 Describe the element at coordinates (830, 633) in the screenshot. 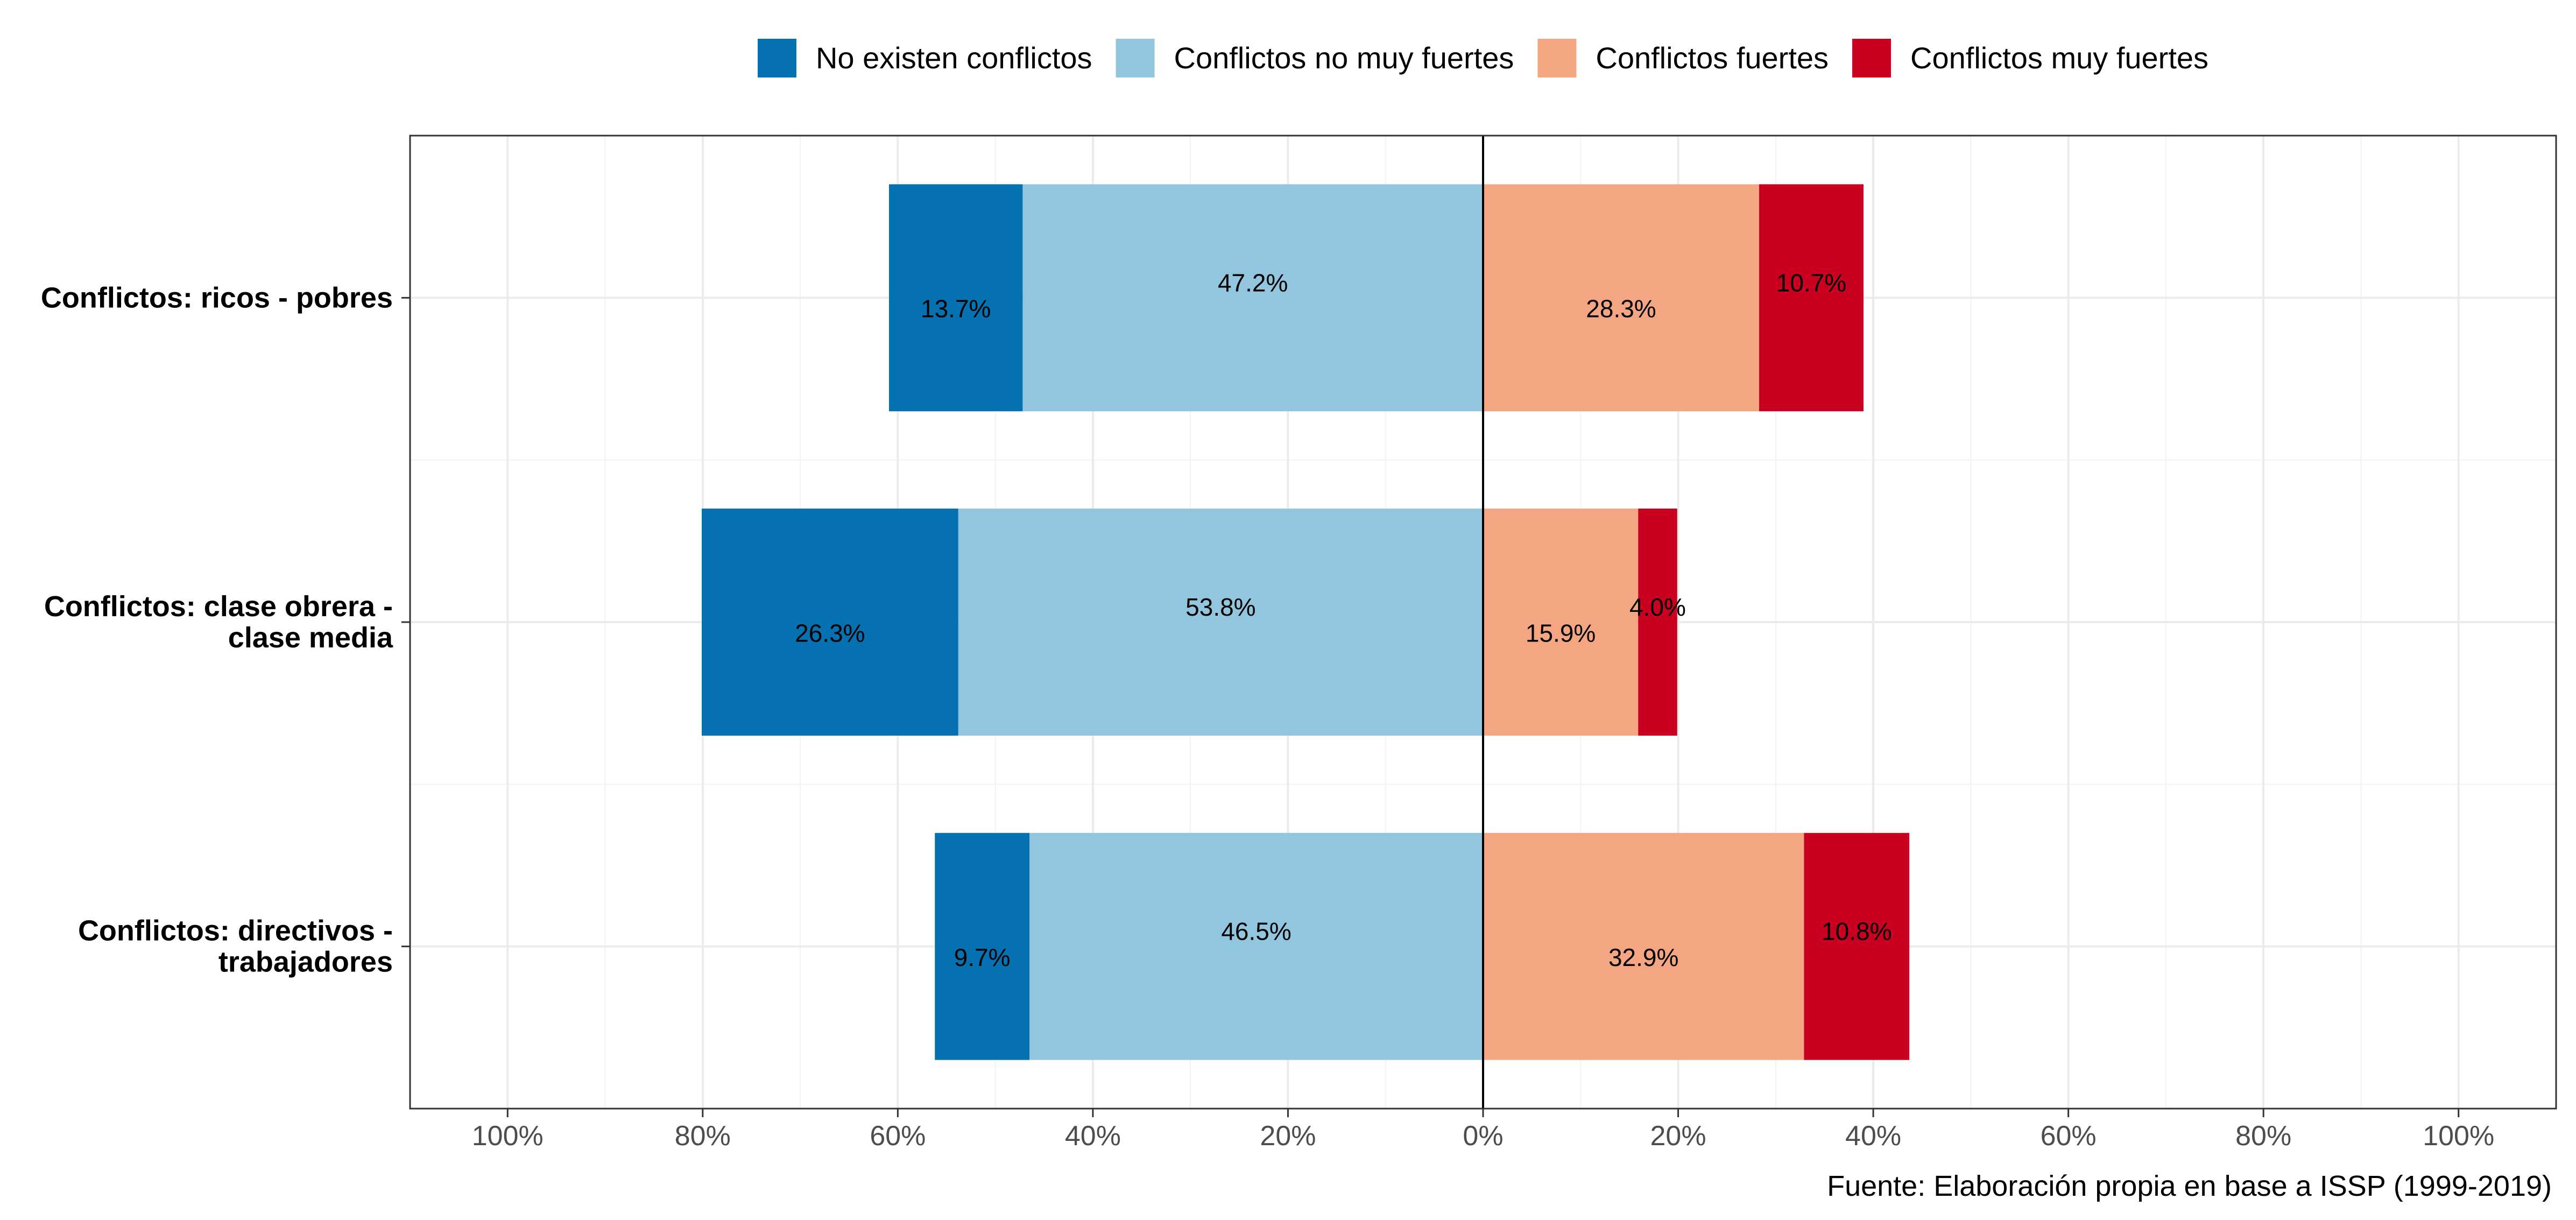

I see `data-label: 26.3%` at that location.